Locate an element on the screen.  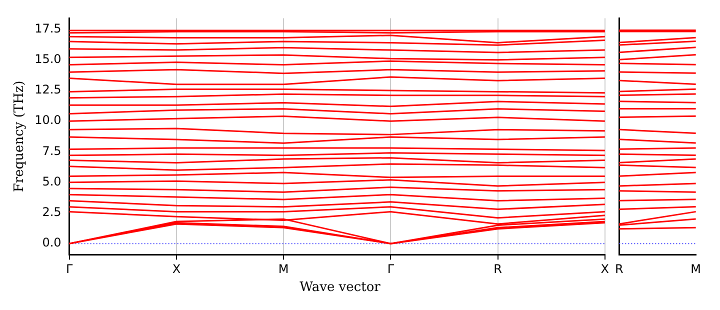
y-axis-title: Frequency (THz) is located at coordinates (20, 136).